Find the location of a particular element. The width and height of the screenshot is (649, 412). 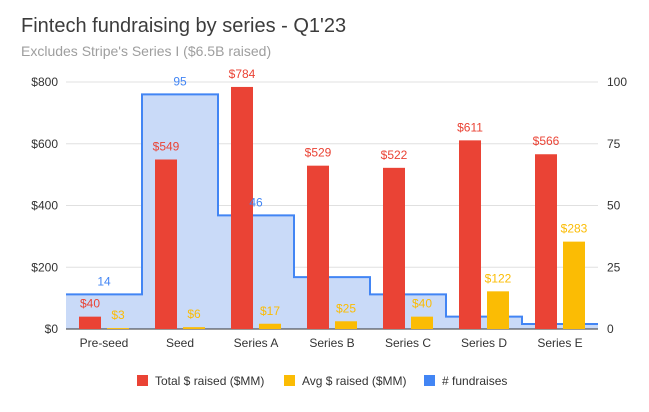

fundraises-label: 14 is located at coordinates (104, 281).